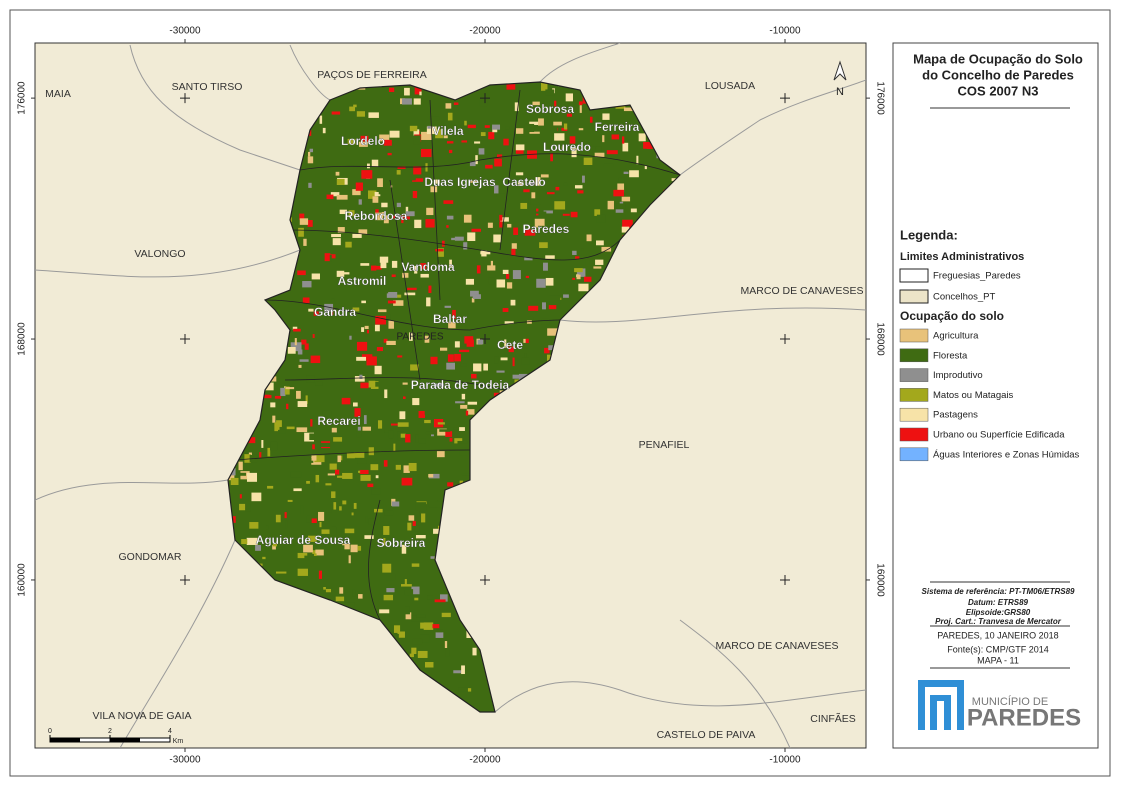  Describe the element at coordinates (178, 741) in the screenshot. I see `scale-unit: Km` at that location.